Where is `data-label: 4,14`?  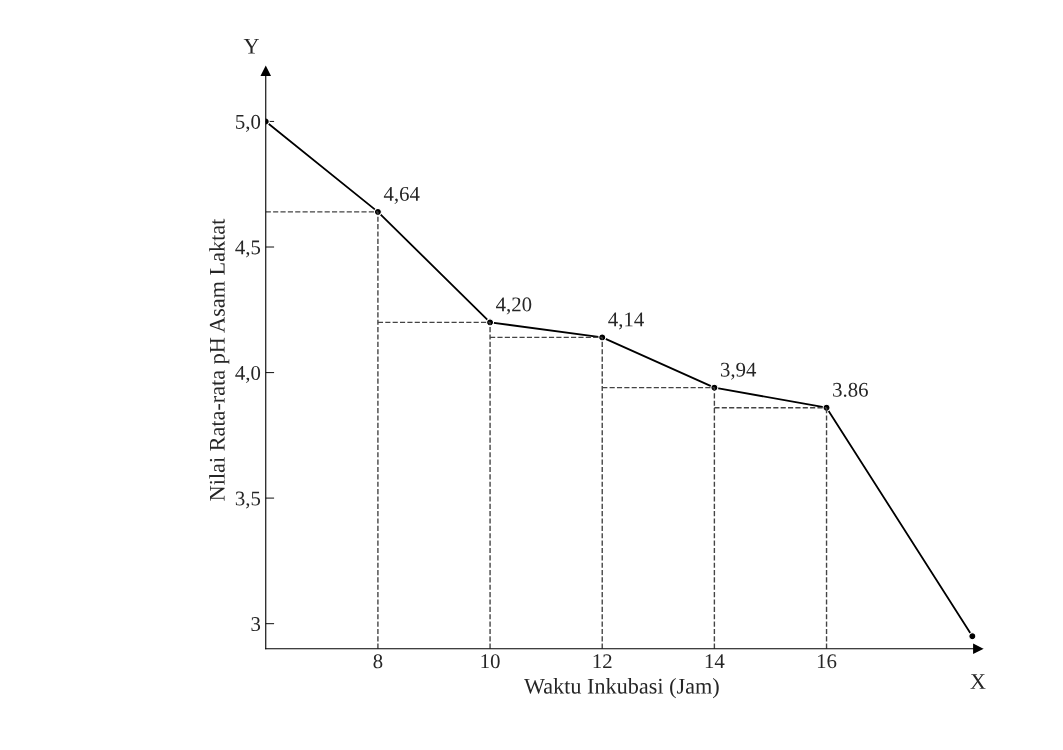 data-label: 4,14 is located at coordinates (626, 321).